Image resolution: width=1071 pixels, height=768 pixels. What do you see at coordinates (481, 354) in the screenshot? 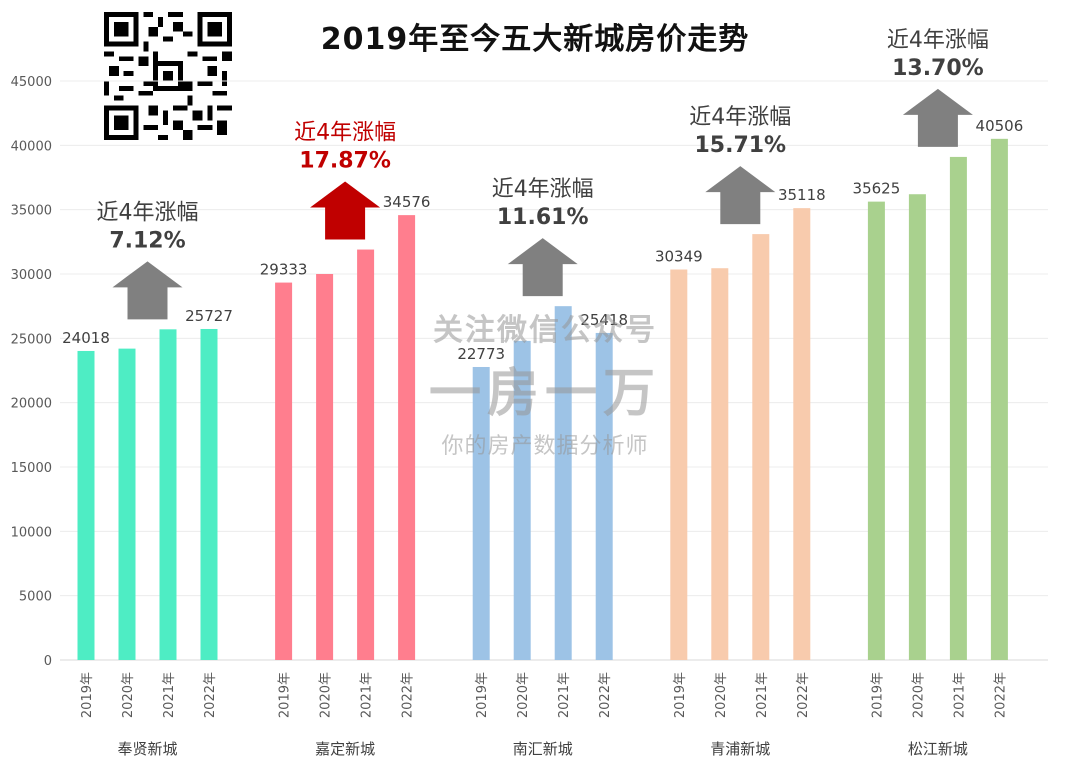
I see `data-label: 22773` at bounding box center [481, 354].